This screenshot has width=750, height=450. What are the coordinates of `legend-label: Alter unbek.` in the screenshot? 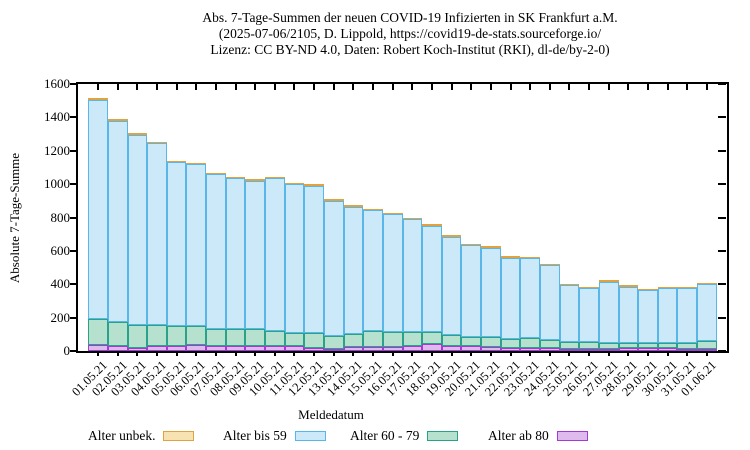 It's located at (122, 435).